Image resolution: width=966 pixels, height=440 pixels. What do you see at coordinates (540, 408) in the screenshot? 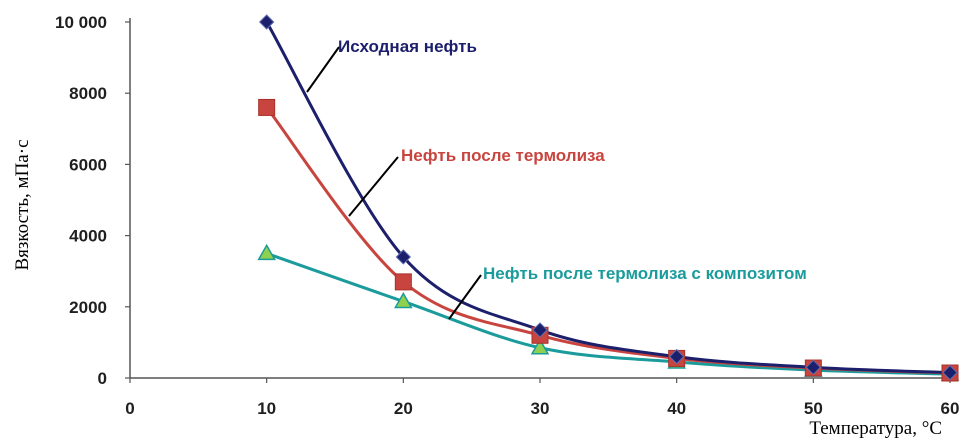
I see `x-tick-label: 30` at bounding box center [540, 408].